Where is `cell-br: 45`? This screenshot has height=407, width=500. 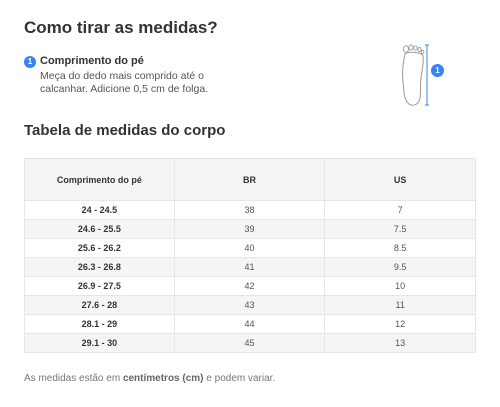
cell-br: 45 is located at coordinates (249, 343).